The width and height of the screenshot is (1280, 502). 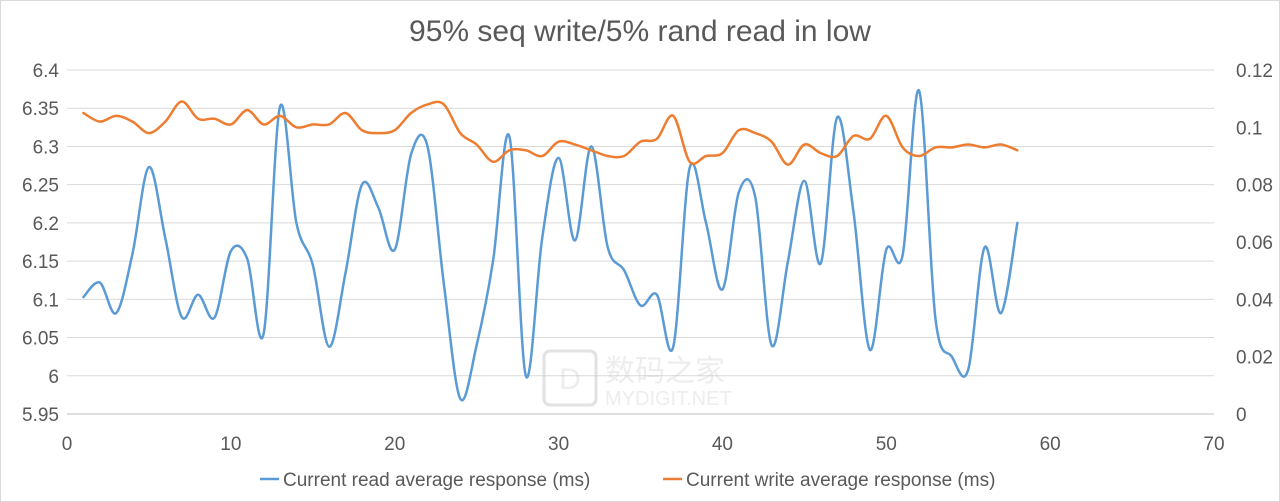 What do you see at coordinates (40, 415) in the screenshot?
I see `left-tick-label: 5.95` at bounding box center [40, 415].